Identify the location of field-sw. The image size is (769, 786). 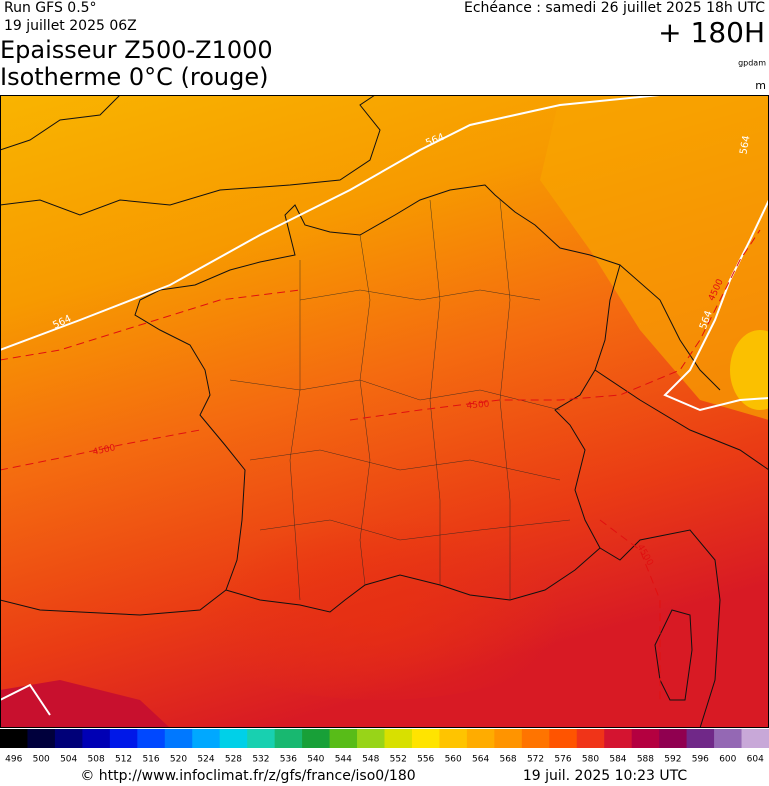
(85, 704).